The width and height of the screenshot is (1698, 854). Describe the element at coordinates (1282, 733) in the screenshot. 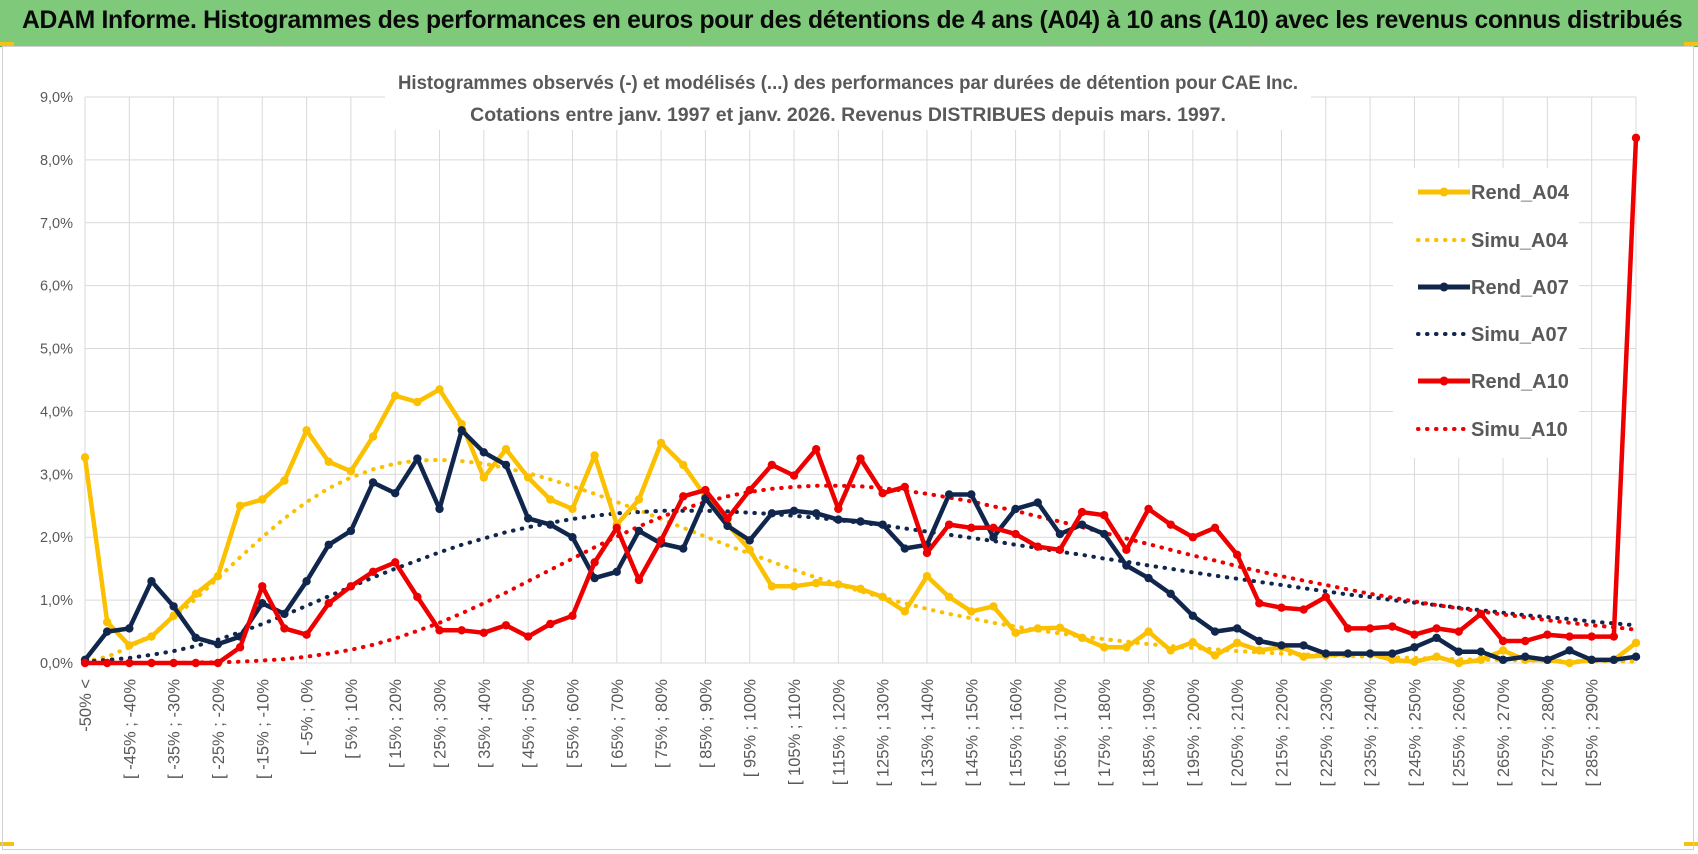

I see `x-tick-label: [ 215% ; 220%` at that location.